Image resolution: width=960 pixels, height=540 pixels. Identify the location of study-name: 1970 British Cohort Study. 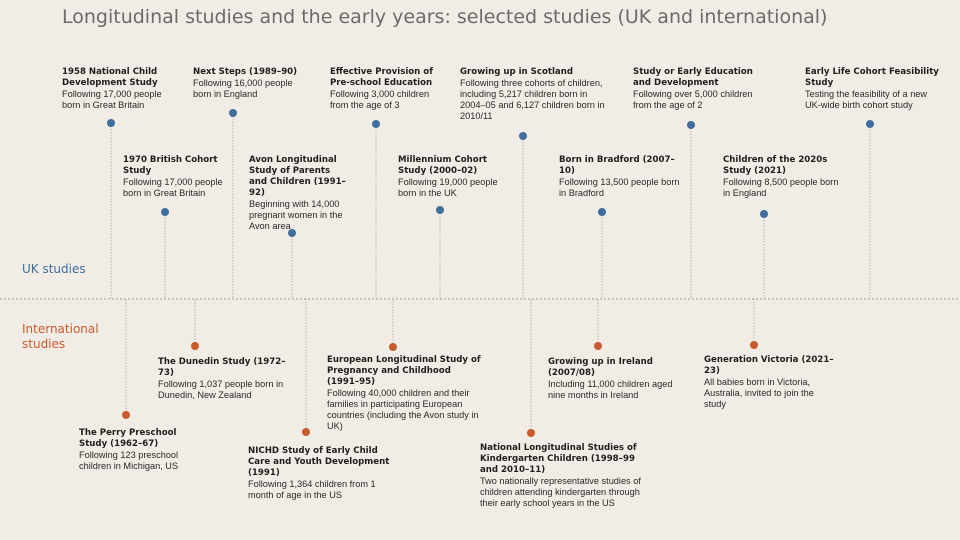
(170, 165).